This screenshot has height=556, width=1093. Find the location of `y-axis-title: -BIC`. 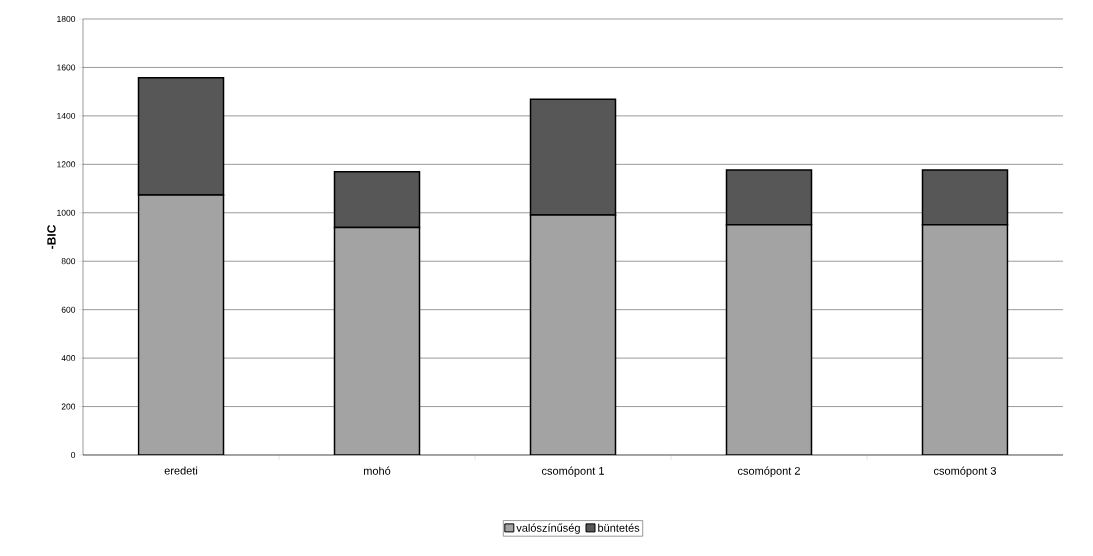

y-axis-title: -BIC is located at coordinates (51, 236).